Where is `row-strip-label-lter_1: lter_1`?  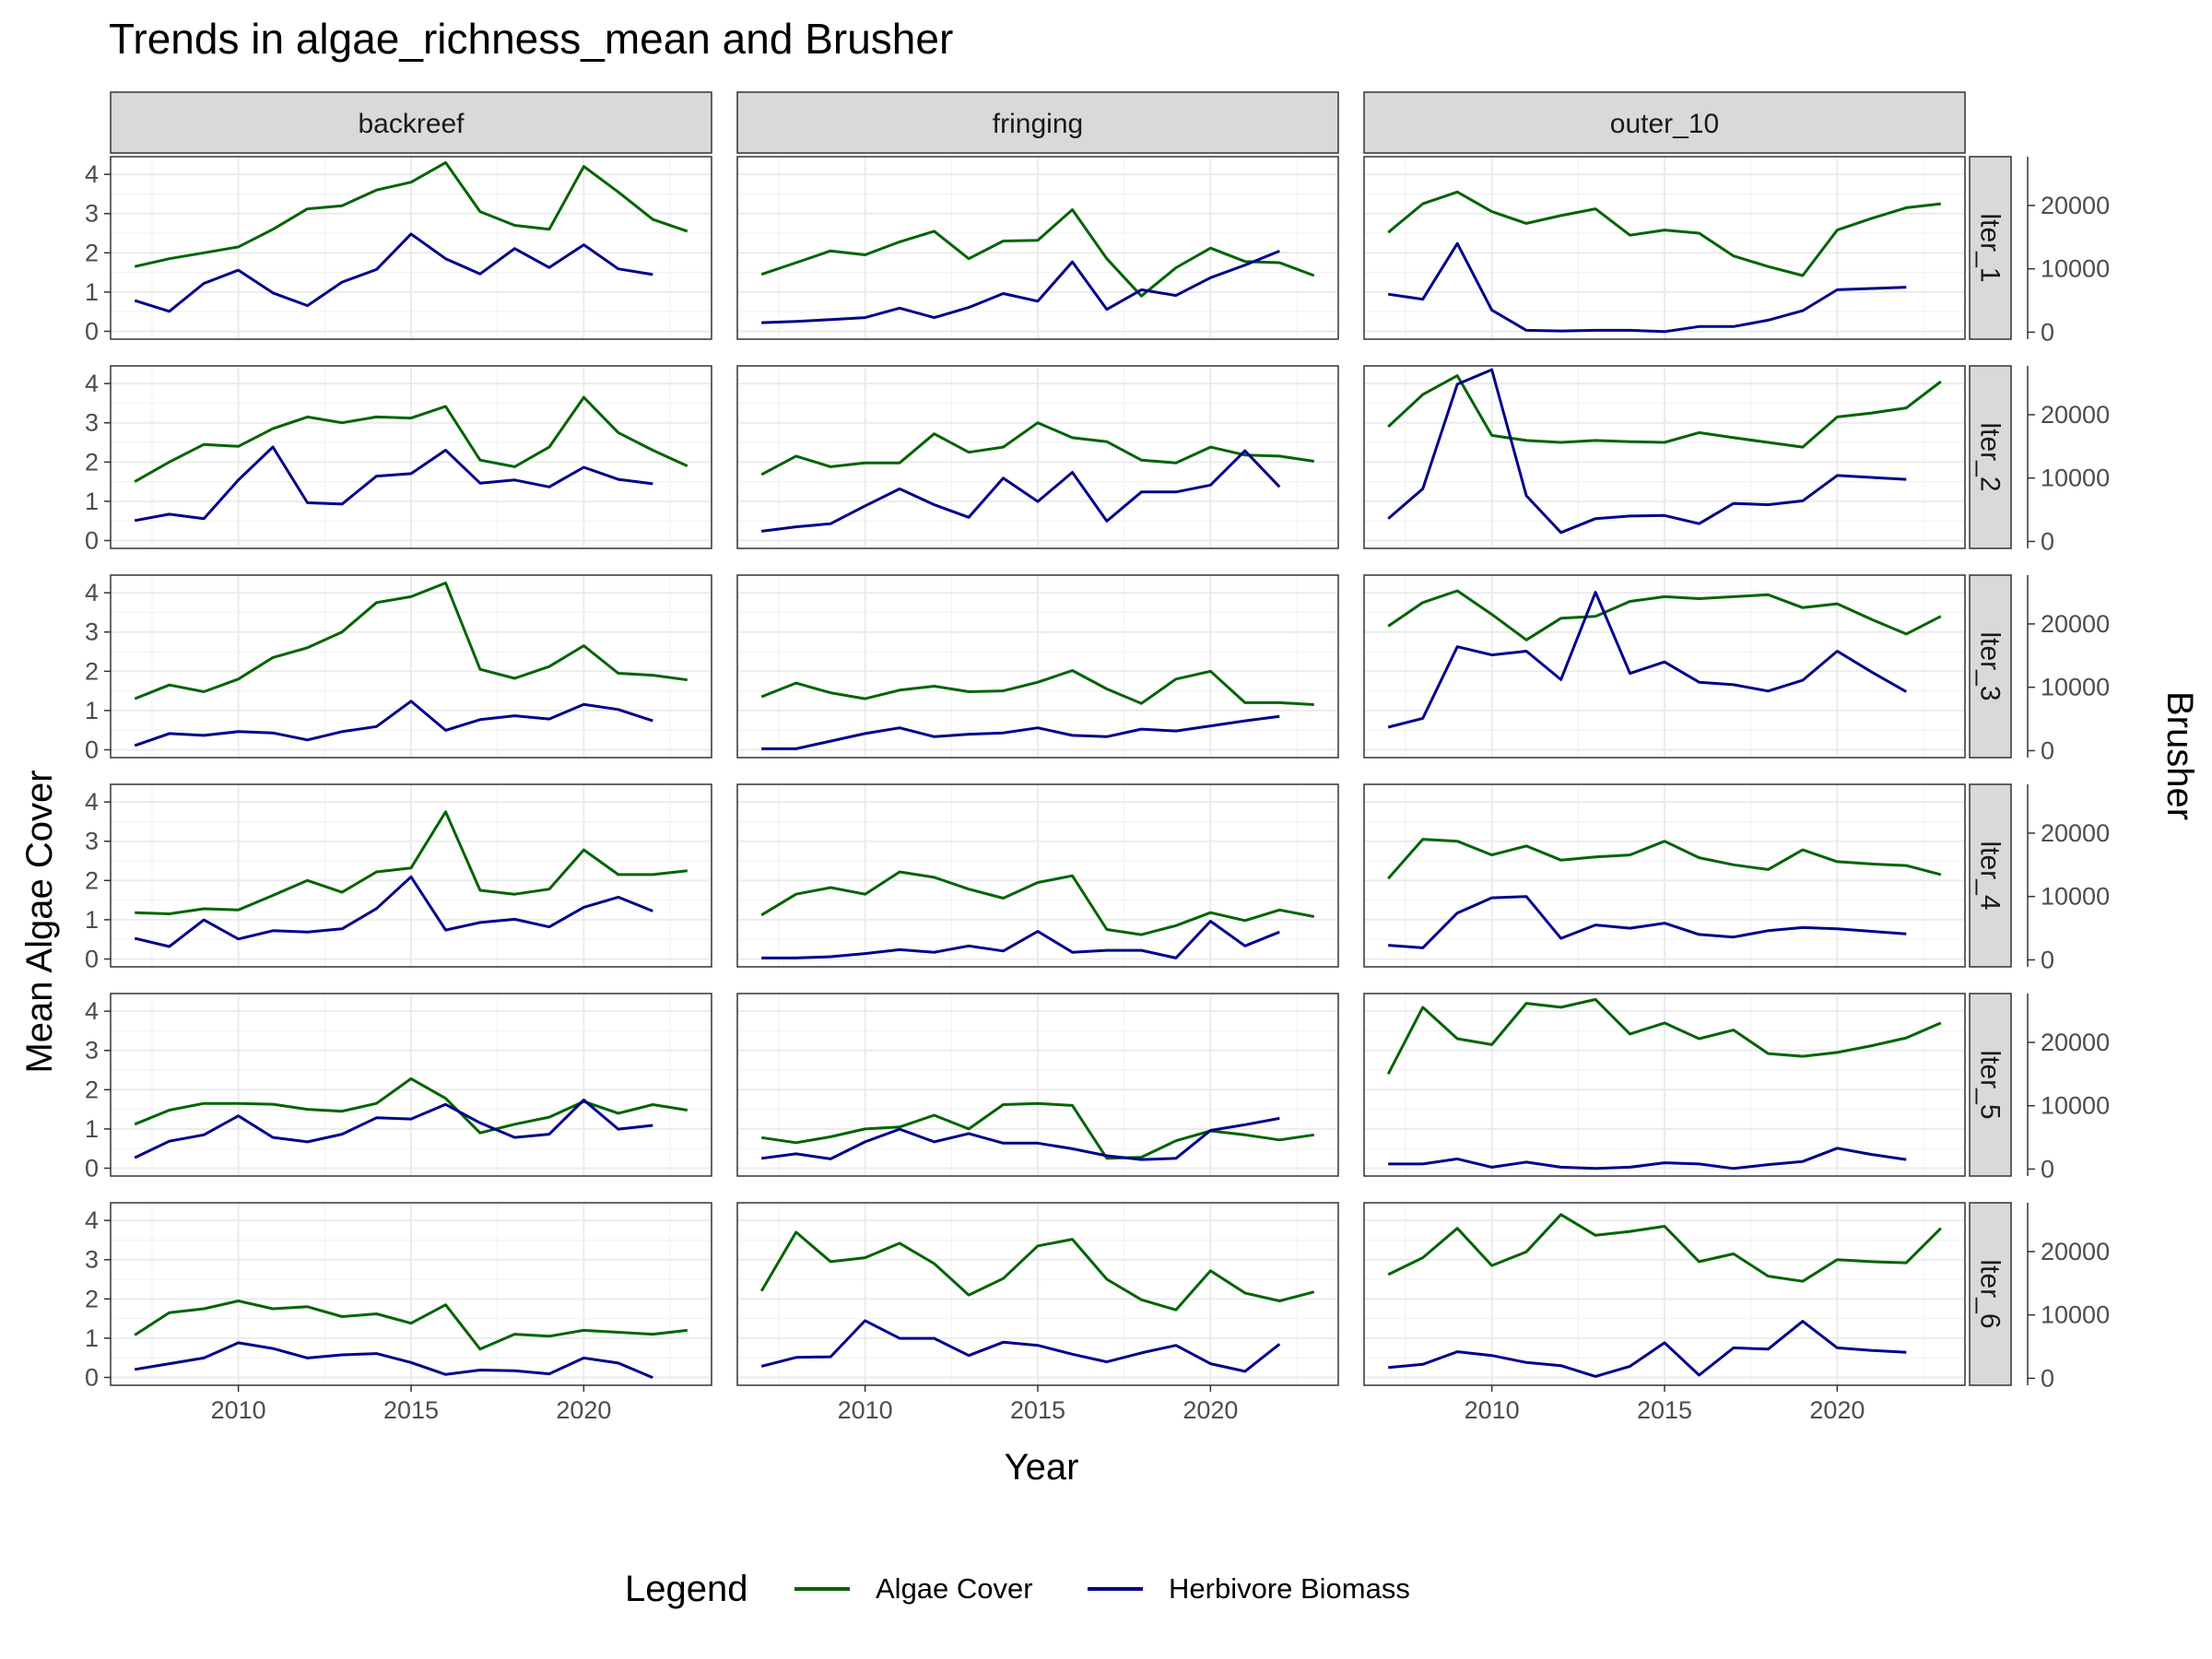
row-strip-label-lter_1: lter_1 is located at coordinates (1990, 247).